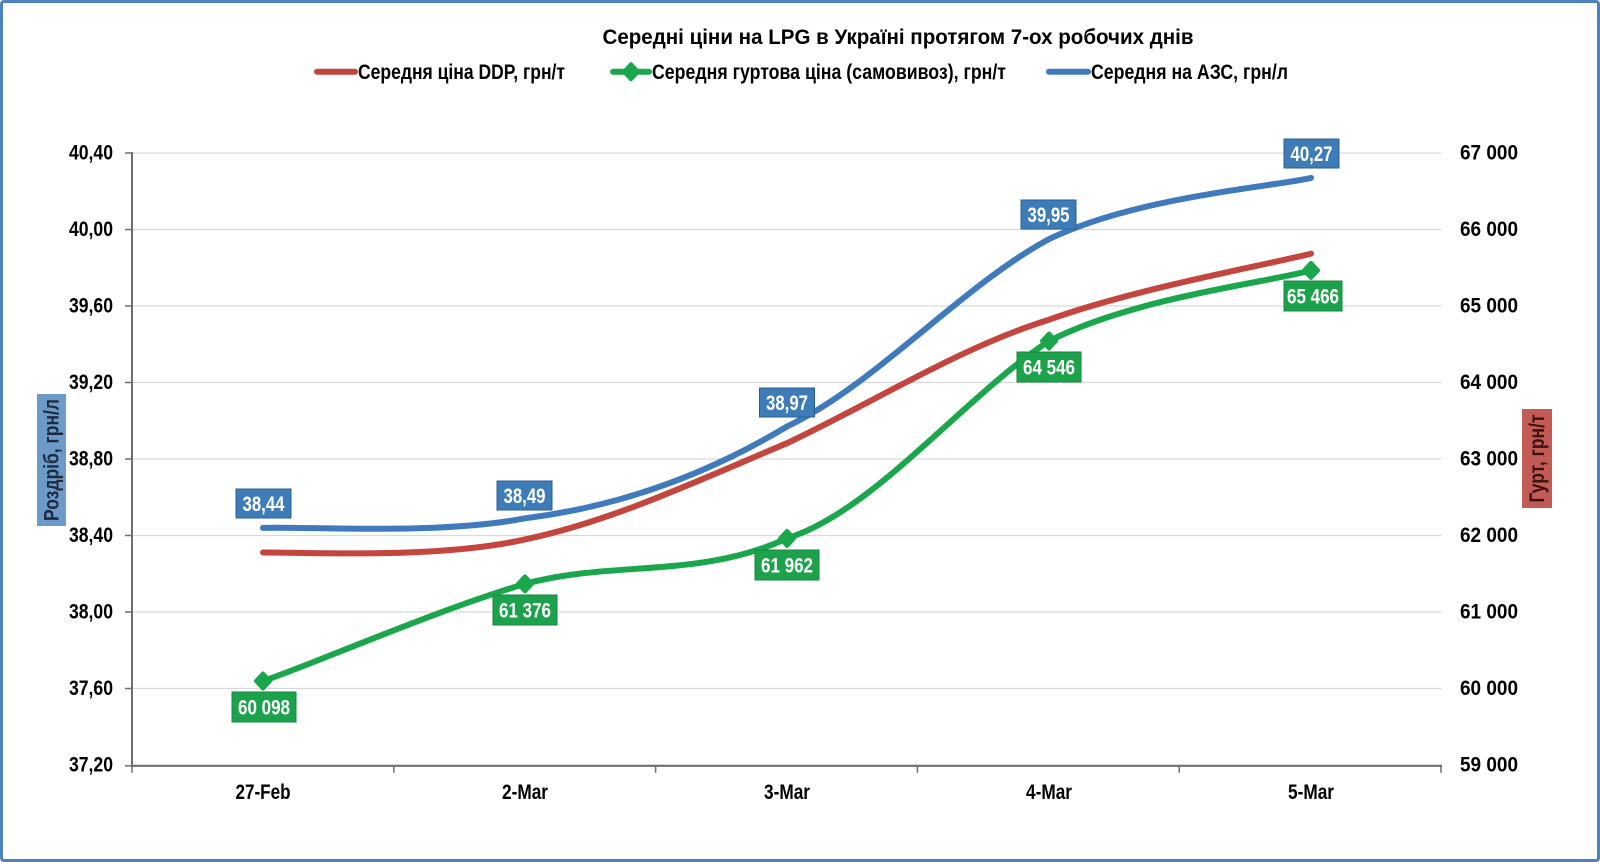  What do you see at coordinates (1489, 764) in the screenshot?
I see `svg-text: 59 000` at bounding box center [1489, 764].